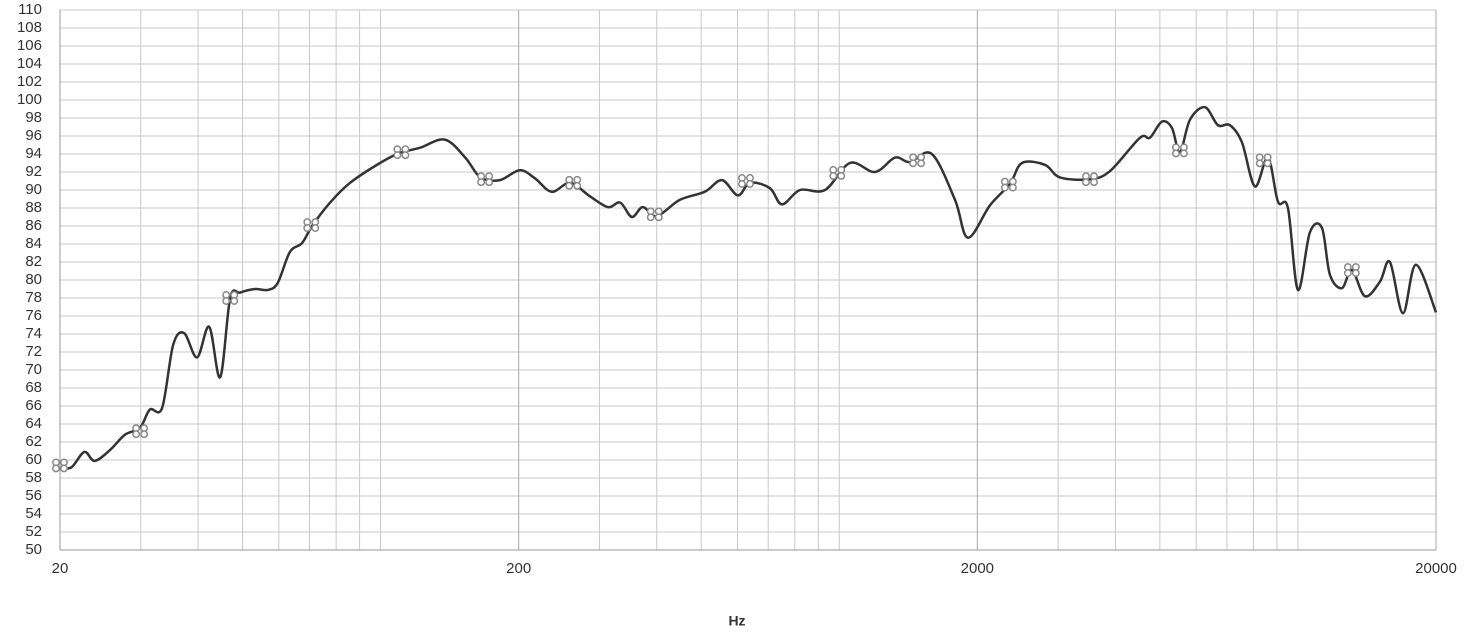 Image resolution: width=1481 pixels, height=640 pixels. I want to click on y-tick-label: 66, so click(33, 405).